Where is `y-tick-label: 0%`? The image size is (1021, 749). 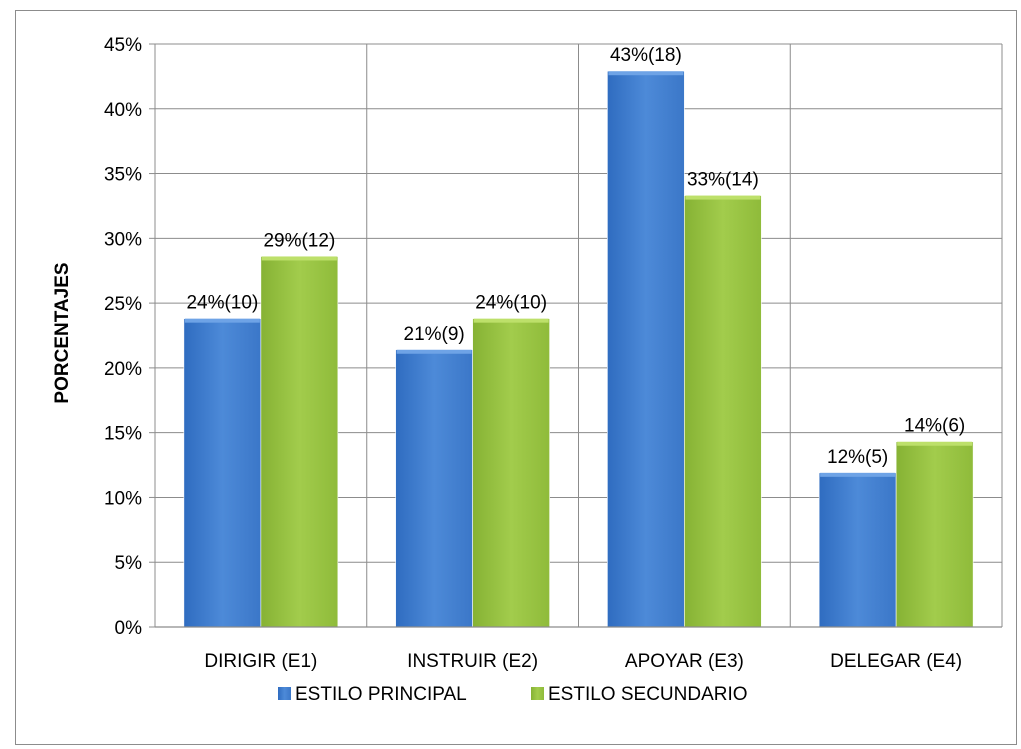 y-tick-label: 0% is located at coordinates (129, 628).